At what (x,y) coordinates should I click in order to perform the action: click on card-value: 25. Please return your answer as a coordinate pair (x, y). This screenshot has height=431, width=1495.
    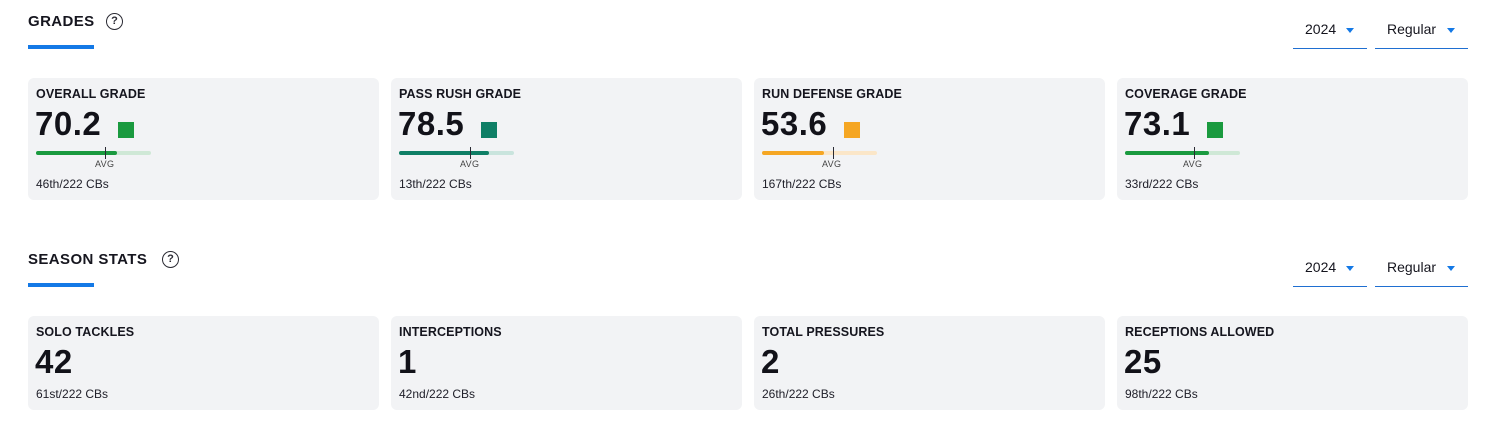
    Looking at the image, I should click on (1143, 361).